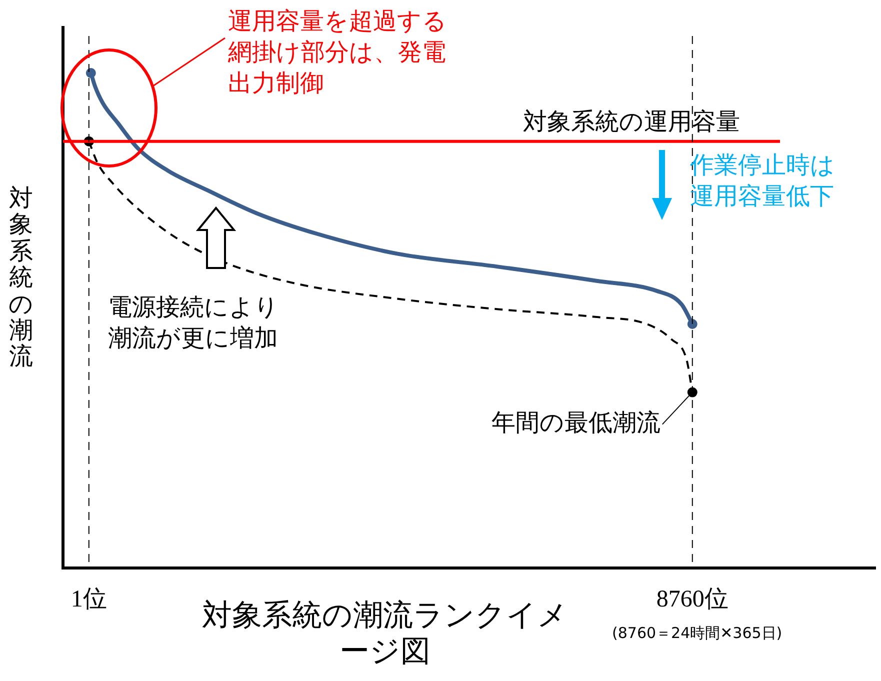  What do you see at coordinates (21, 277) in the screenshot?
I see `y-axis-title: 対象系統の潮流` at bounding box center [21, 277].